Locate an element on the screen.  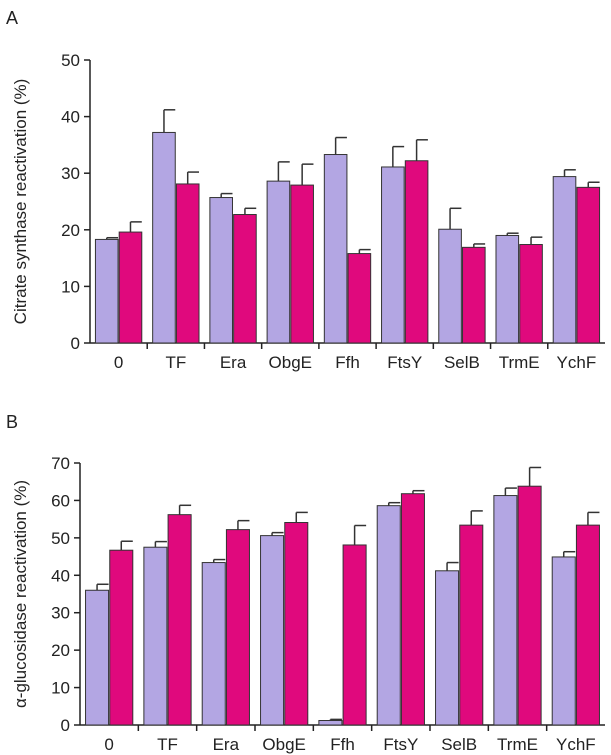
panel-label: B is located at coordinates (12, 422).